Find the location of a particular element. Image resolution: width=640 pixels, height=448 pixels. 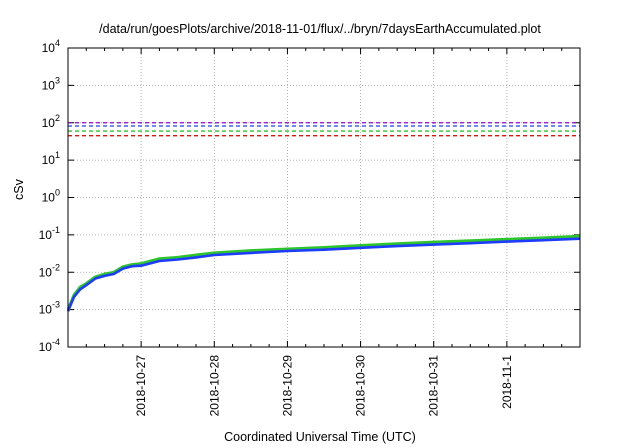

x-axis-label: Coordinated Universal Time (UTC) is located at coordinates (320, 437).